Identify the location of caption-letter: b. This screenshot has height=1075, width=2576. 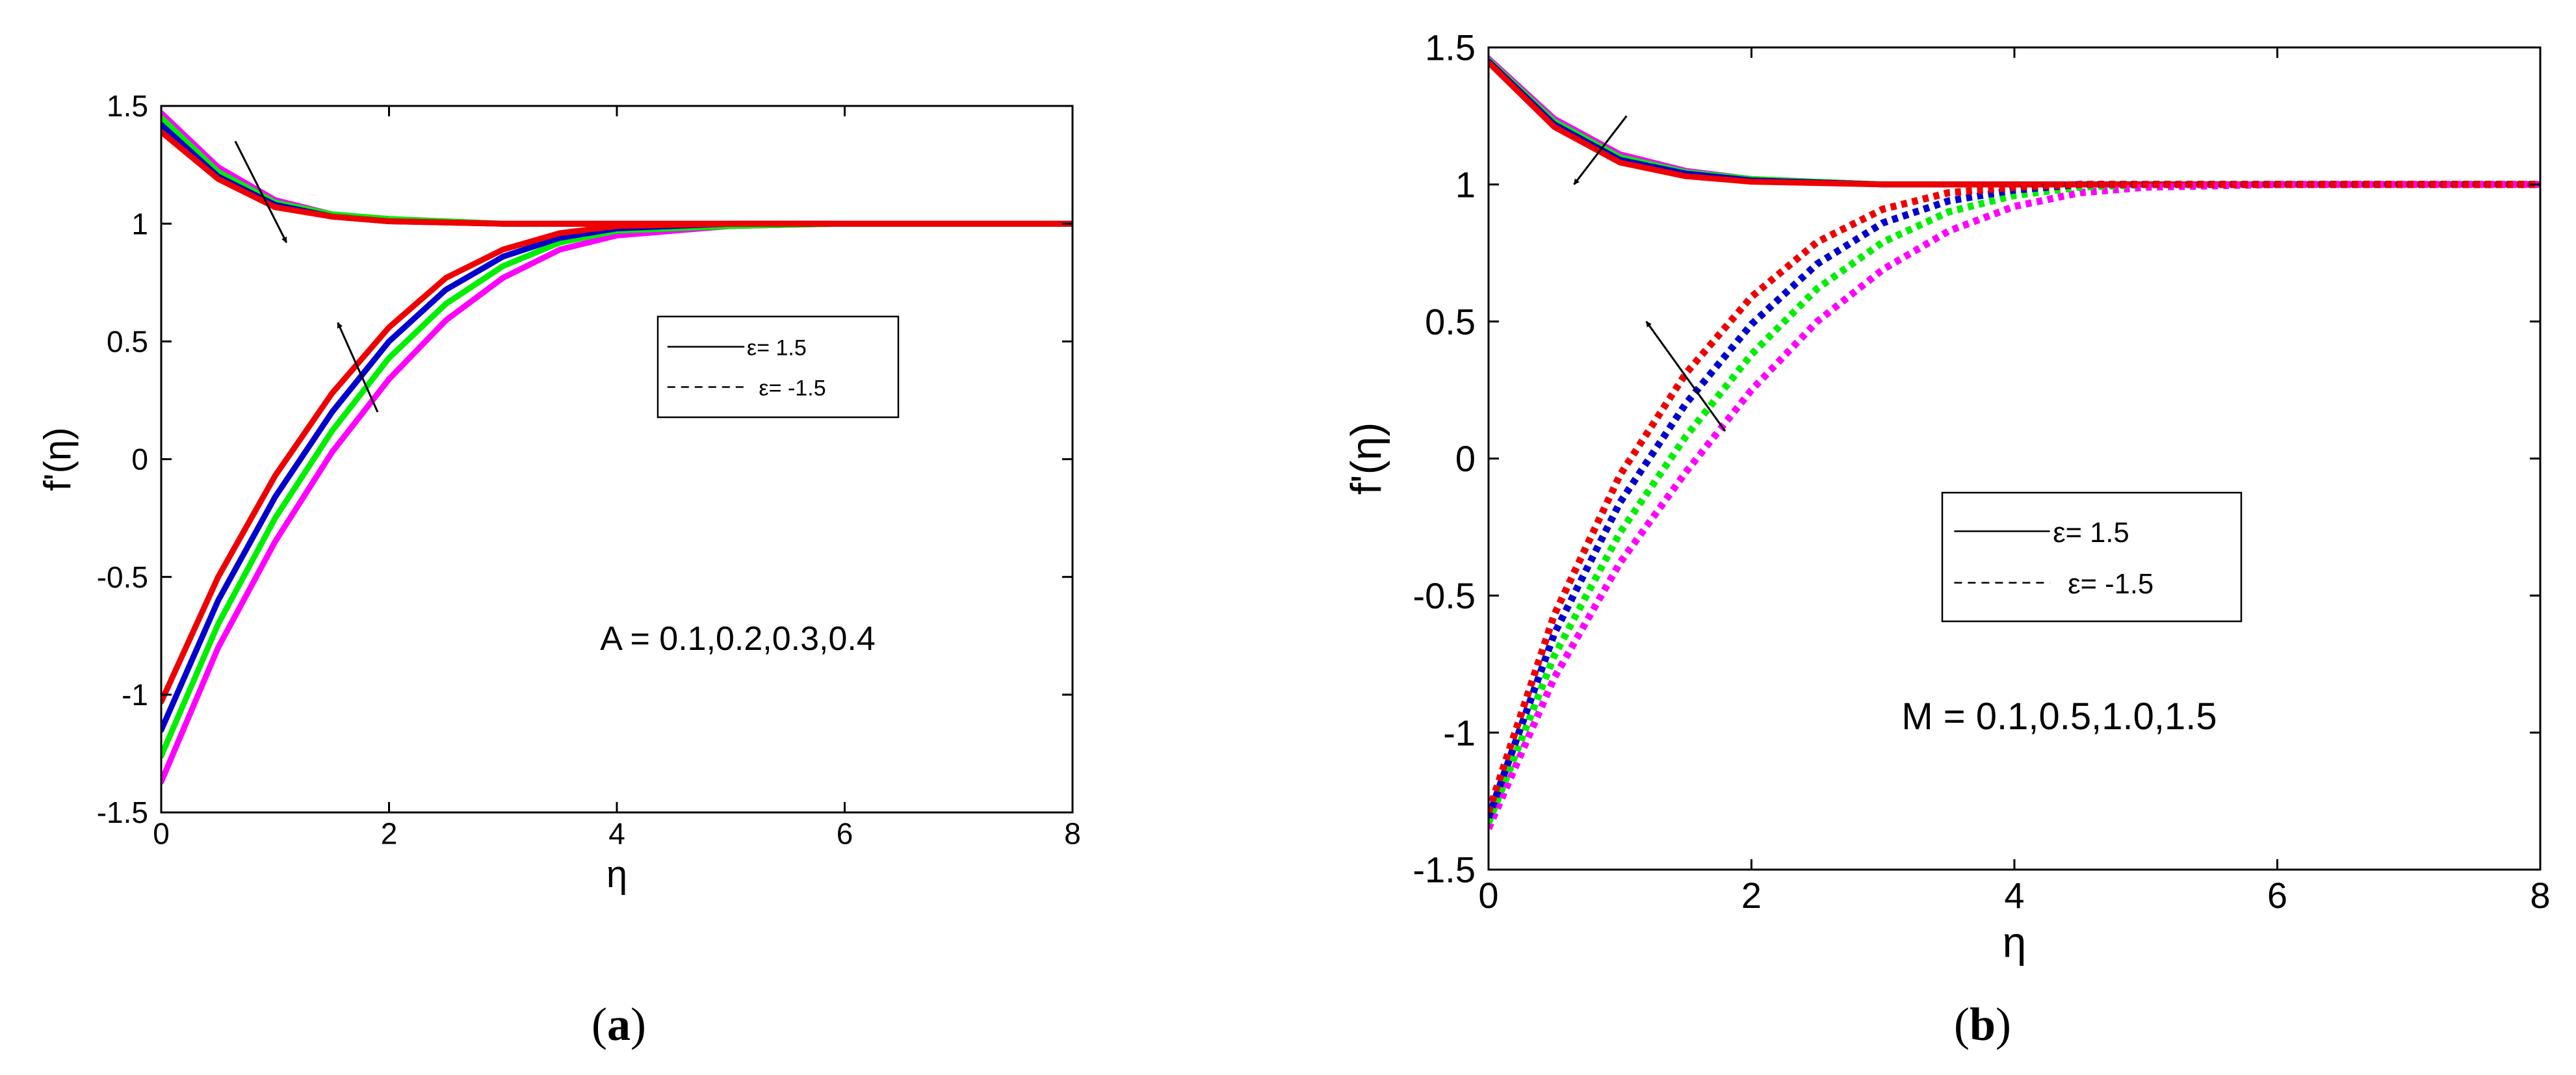
(1983, 1024).